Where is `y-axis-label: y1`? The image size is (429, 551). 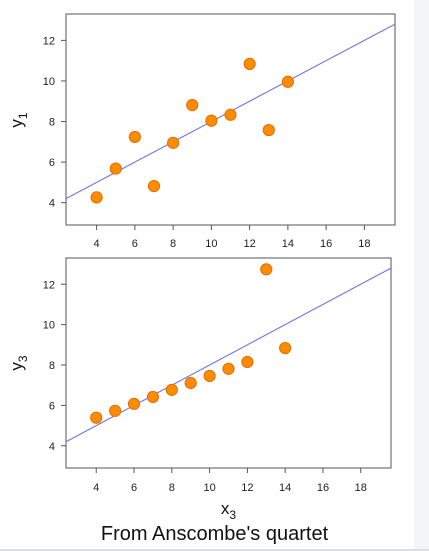 y-axis-label: y1 is located at coordinates (18, 120).